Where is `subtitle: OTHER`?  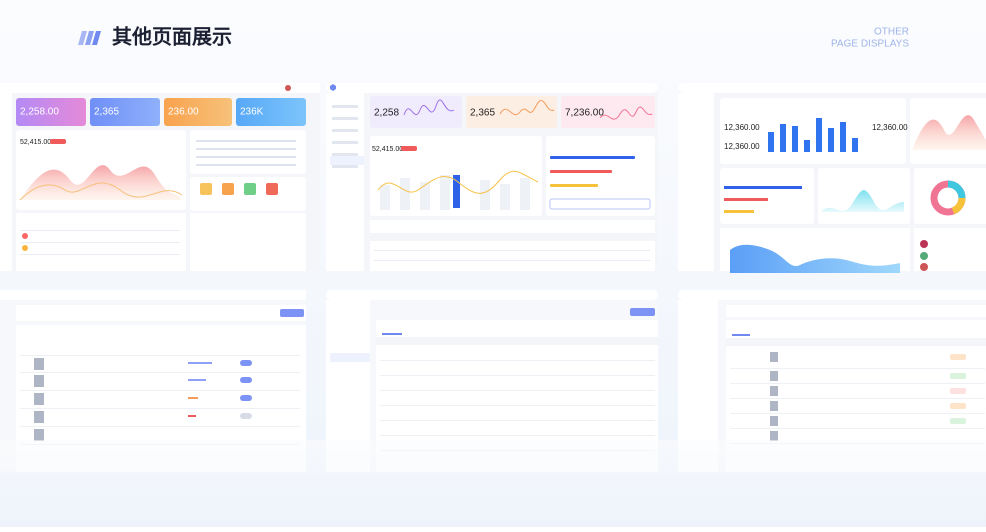 subtitle: OTHER is located at coordinates (891, 32).